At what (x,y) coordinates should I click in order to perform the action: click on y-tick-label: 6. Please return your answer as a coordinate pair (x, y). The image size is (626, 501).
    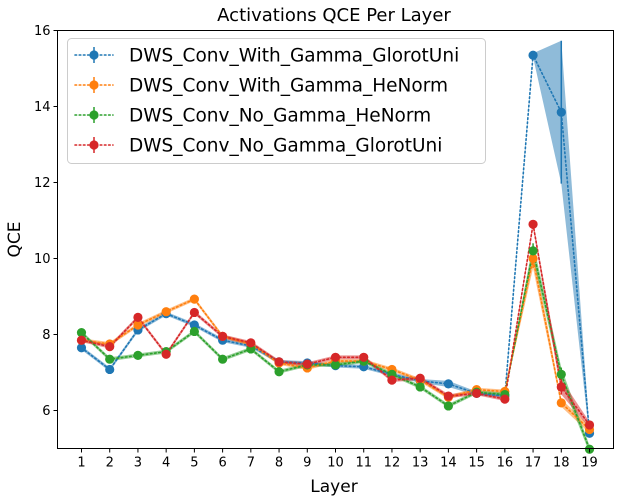
    Looking at the image, I should click on (46, 411).